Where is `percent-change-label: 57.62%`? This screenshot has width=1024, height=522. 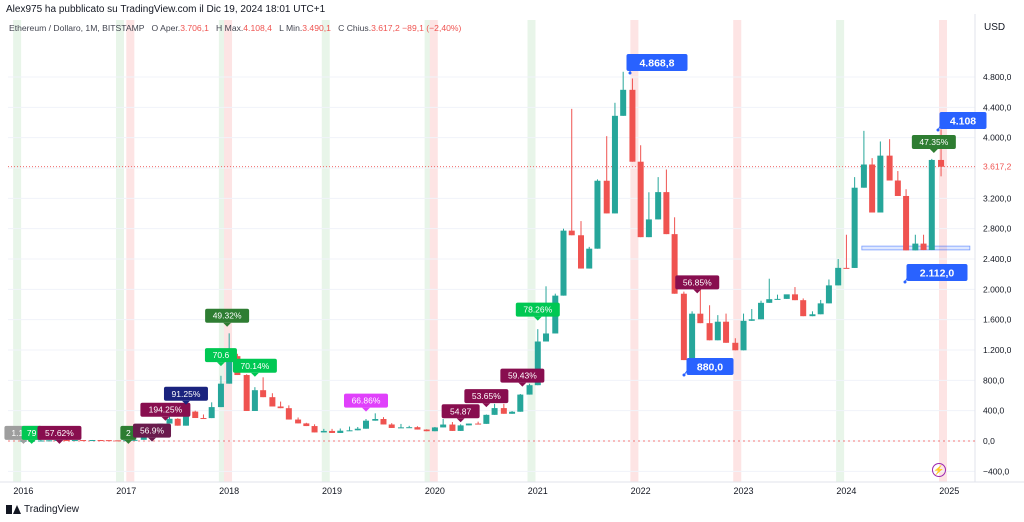 percent-change-label: 57.62% is located at coordinates (59, 434).